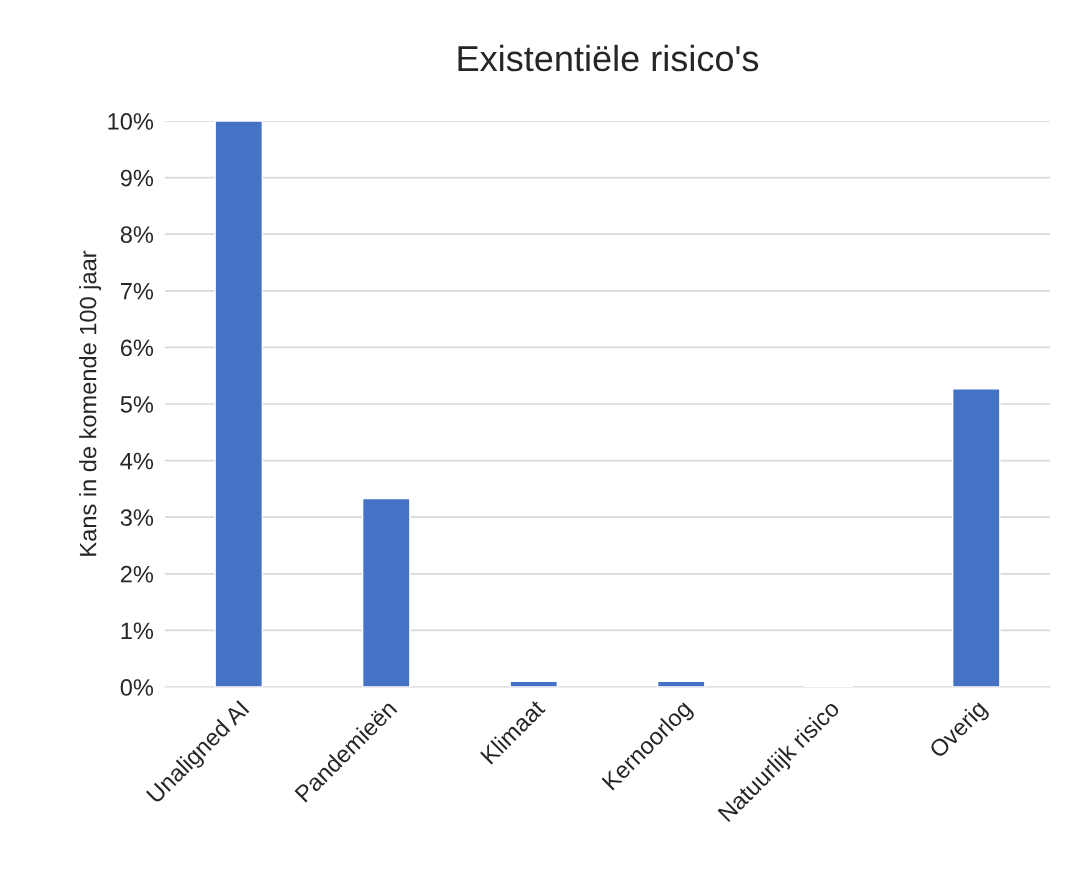 The image size is (1088, 884). What do you see at coordinates (90, 403) in the screenshot?
I see `y-axis-title: Kans in de komende 100 jaar` at bounding box center [90, 403].